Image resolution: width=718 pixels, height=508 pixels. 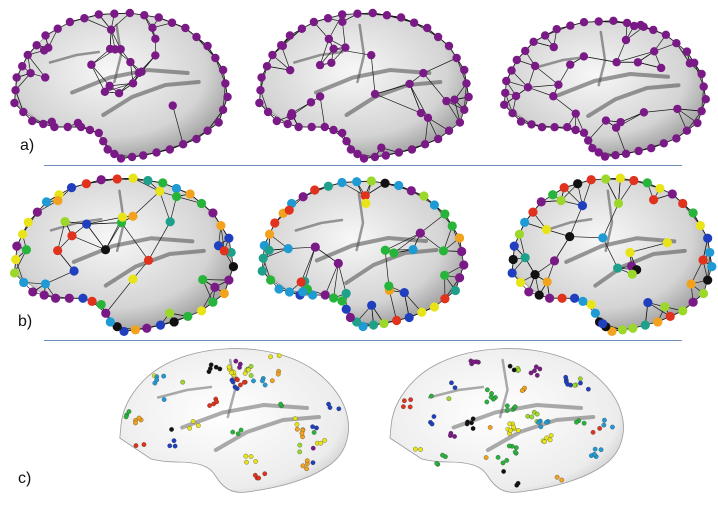 I want to click on panel-label-c: c), so click(x=24, y=479).